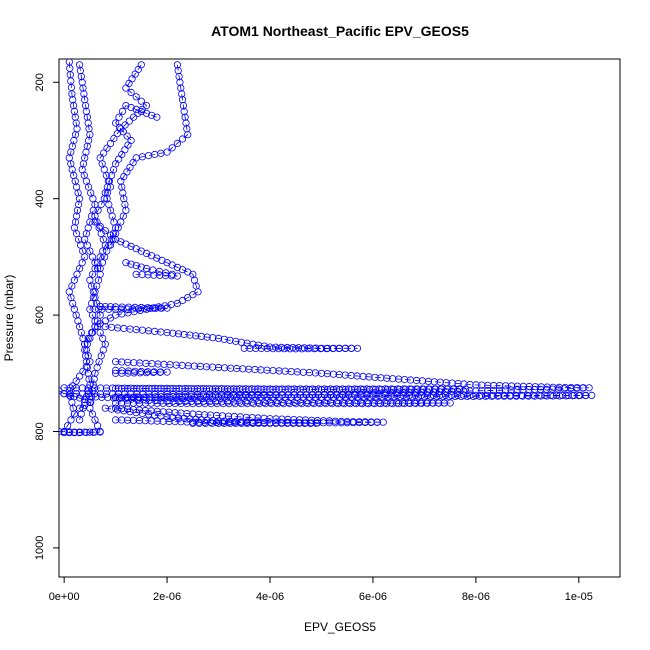 The height and width of the screenshot is (650, 650). I want to click on y-tick-label: 400, so click(40, 199).